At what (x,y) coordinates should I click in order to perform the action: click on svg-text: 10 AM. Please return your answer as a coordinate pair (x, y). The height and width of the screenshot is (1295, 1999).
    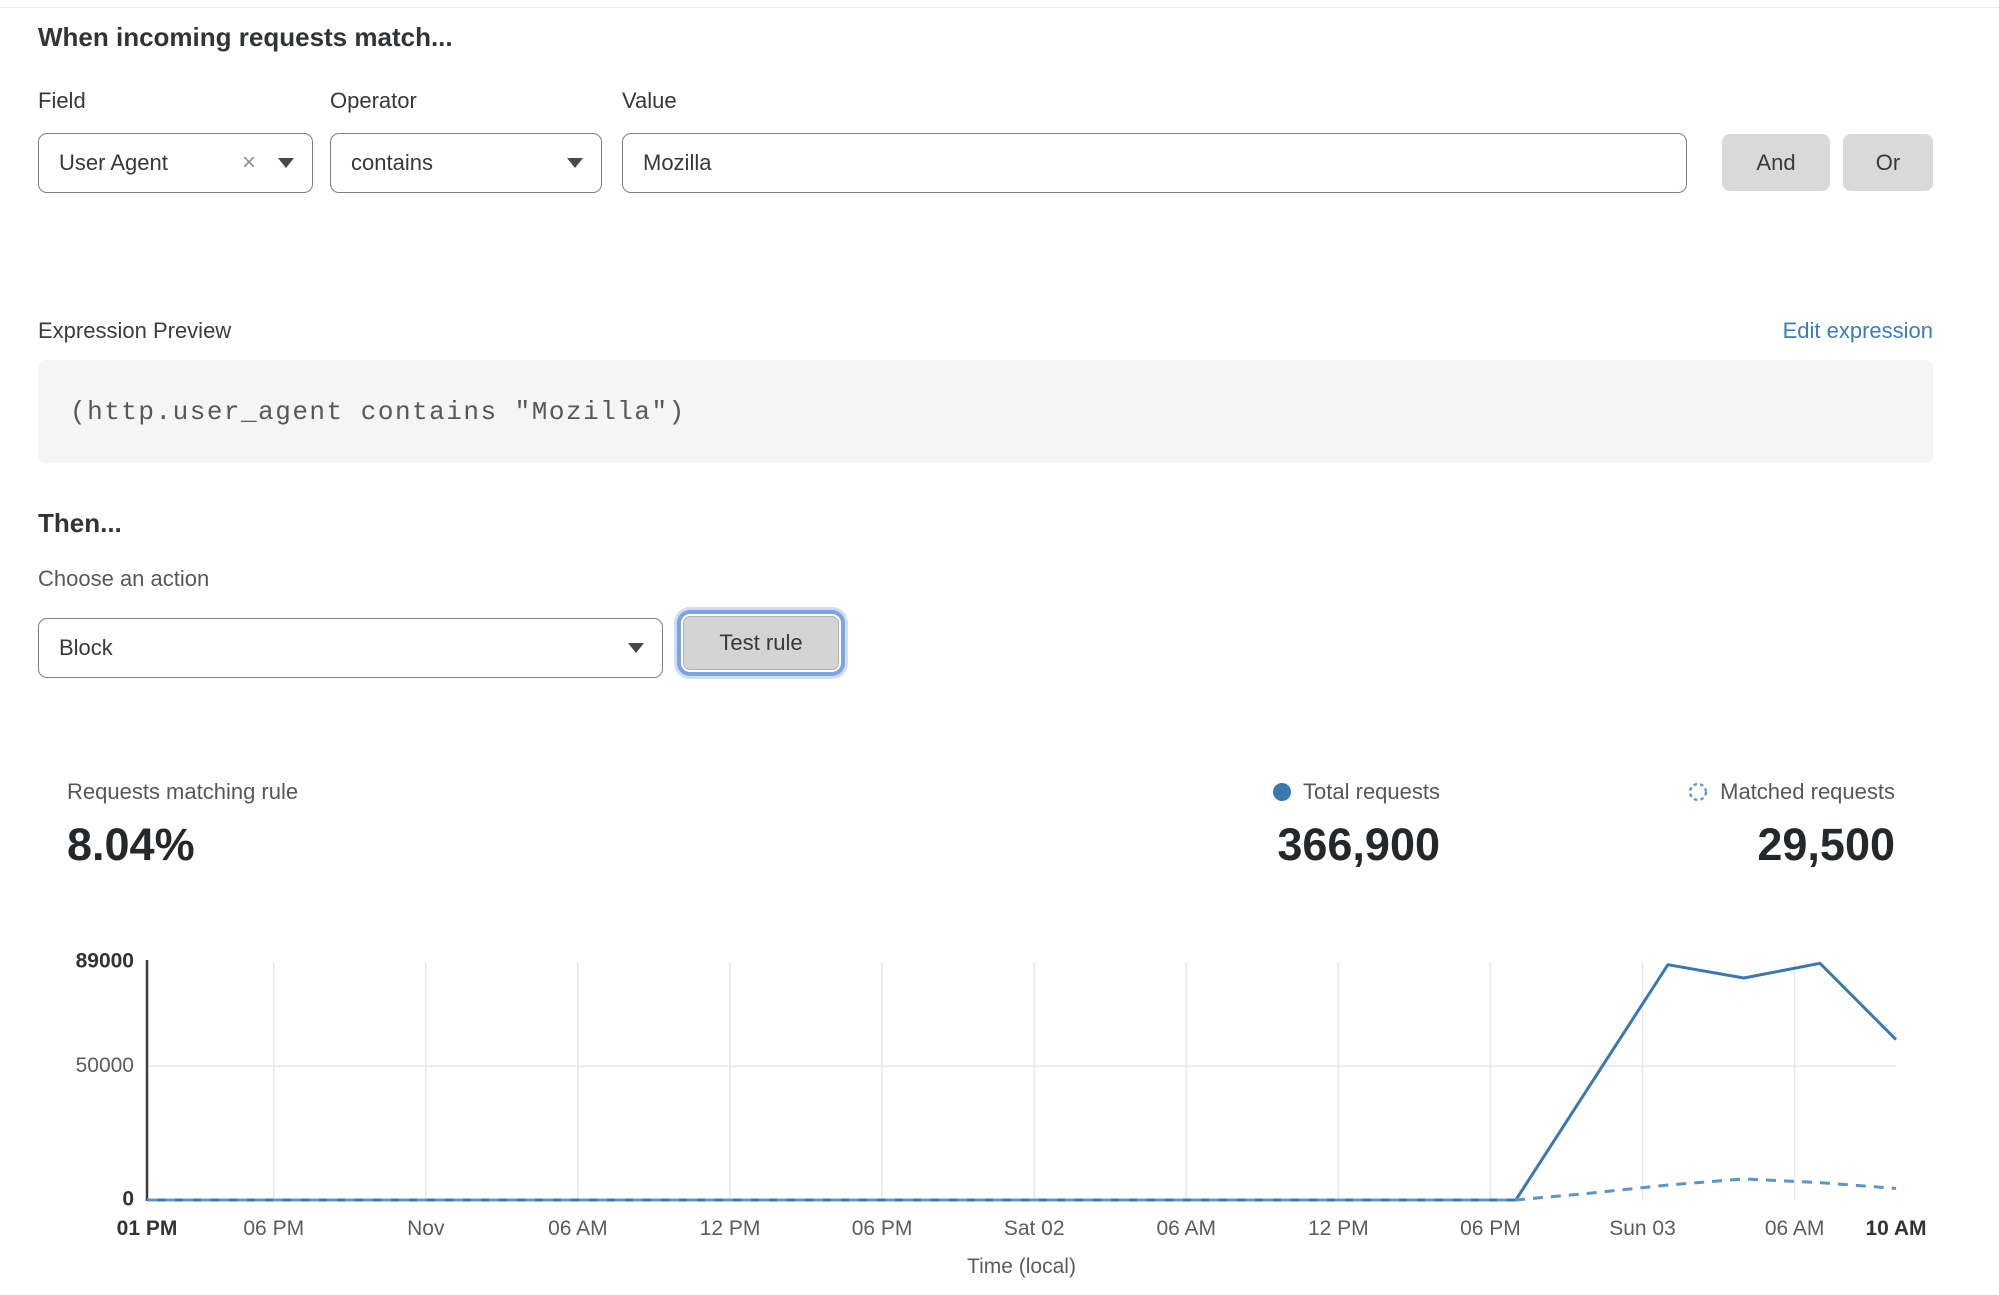
    Looking at the image, I should click on (1895, 1228).